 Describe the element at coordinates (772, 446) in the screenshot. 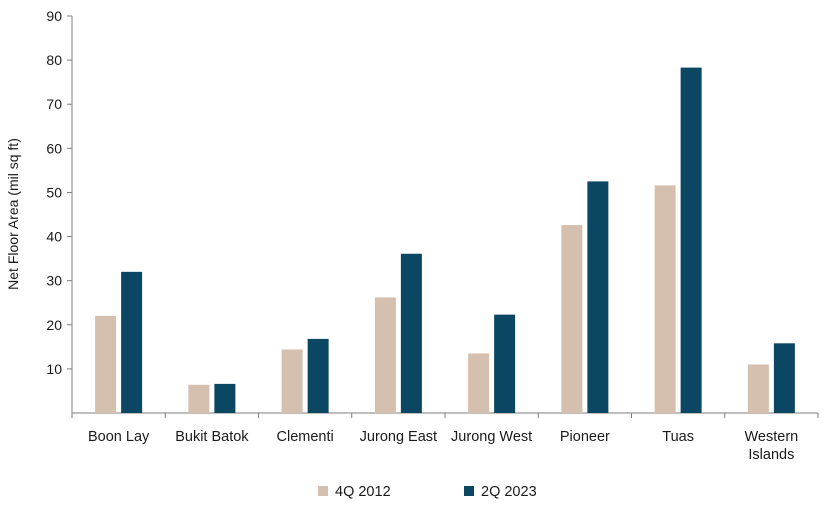

I see `x-category-label: Western Islands` at that location.